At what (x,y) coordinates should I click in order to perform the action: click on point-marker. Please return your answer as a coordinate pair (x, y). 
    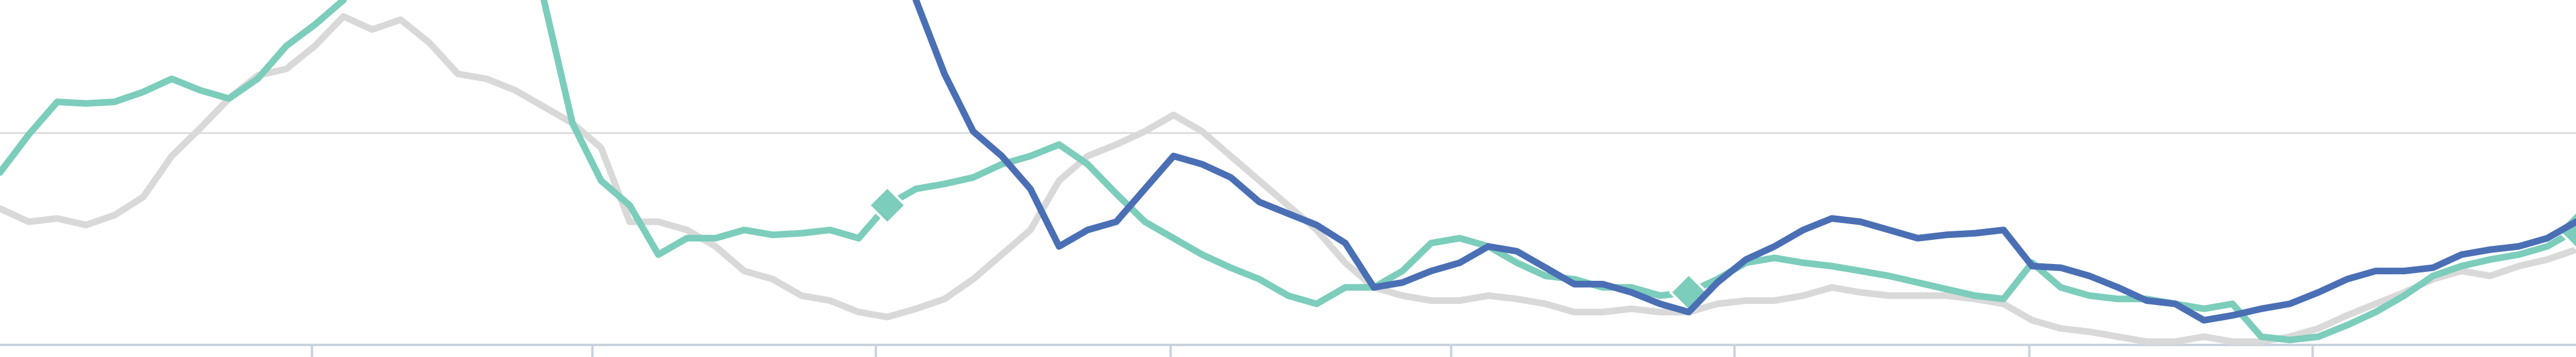
    Looking at the image, I should click on (887, 205).